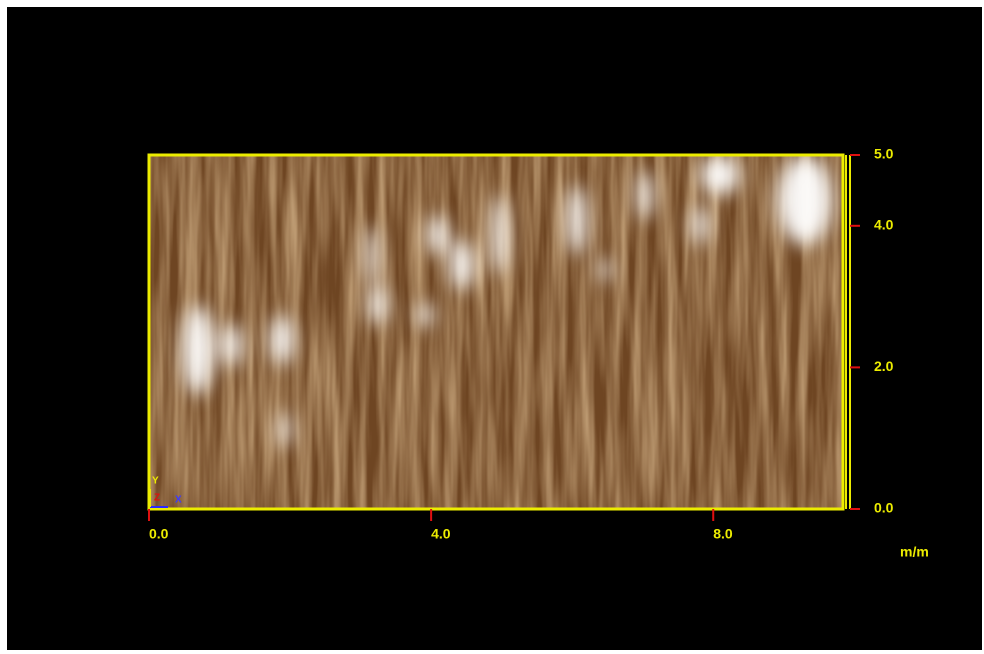 This screenshot has width=984, height=654. Describe the element at coordinates (155, 481) in the screenshot. I see `gizmo-label: Y` at that location.